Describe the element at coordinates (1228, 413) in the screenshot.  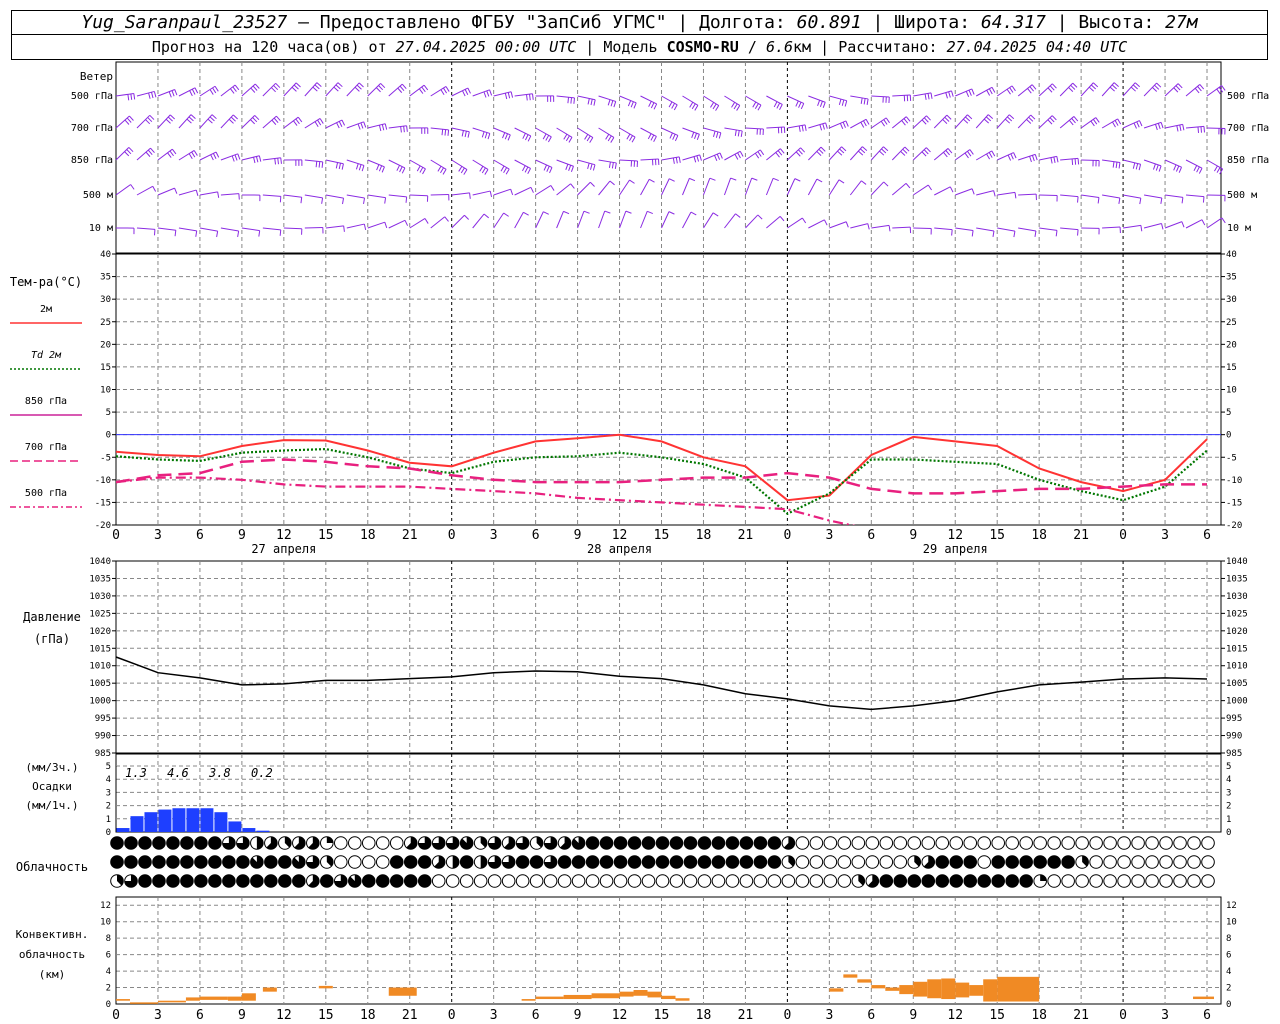
I see `temperature-tick-right: 5` at that location.